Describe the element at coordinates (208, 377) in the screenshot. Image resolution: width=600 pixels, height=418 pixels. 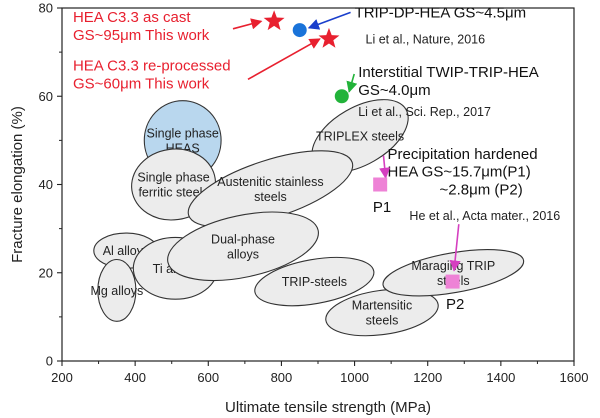
I see `x-tick-label: 600` at that location.